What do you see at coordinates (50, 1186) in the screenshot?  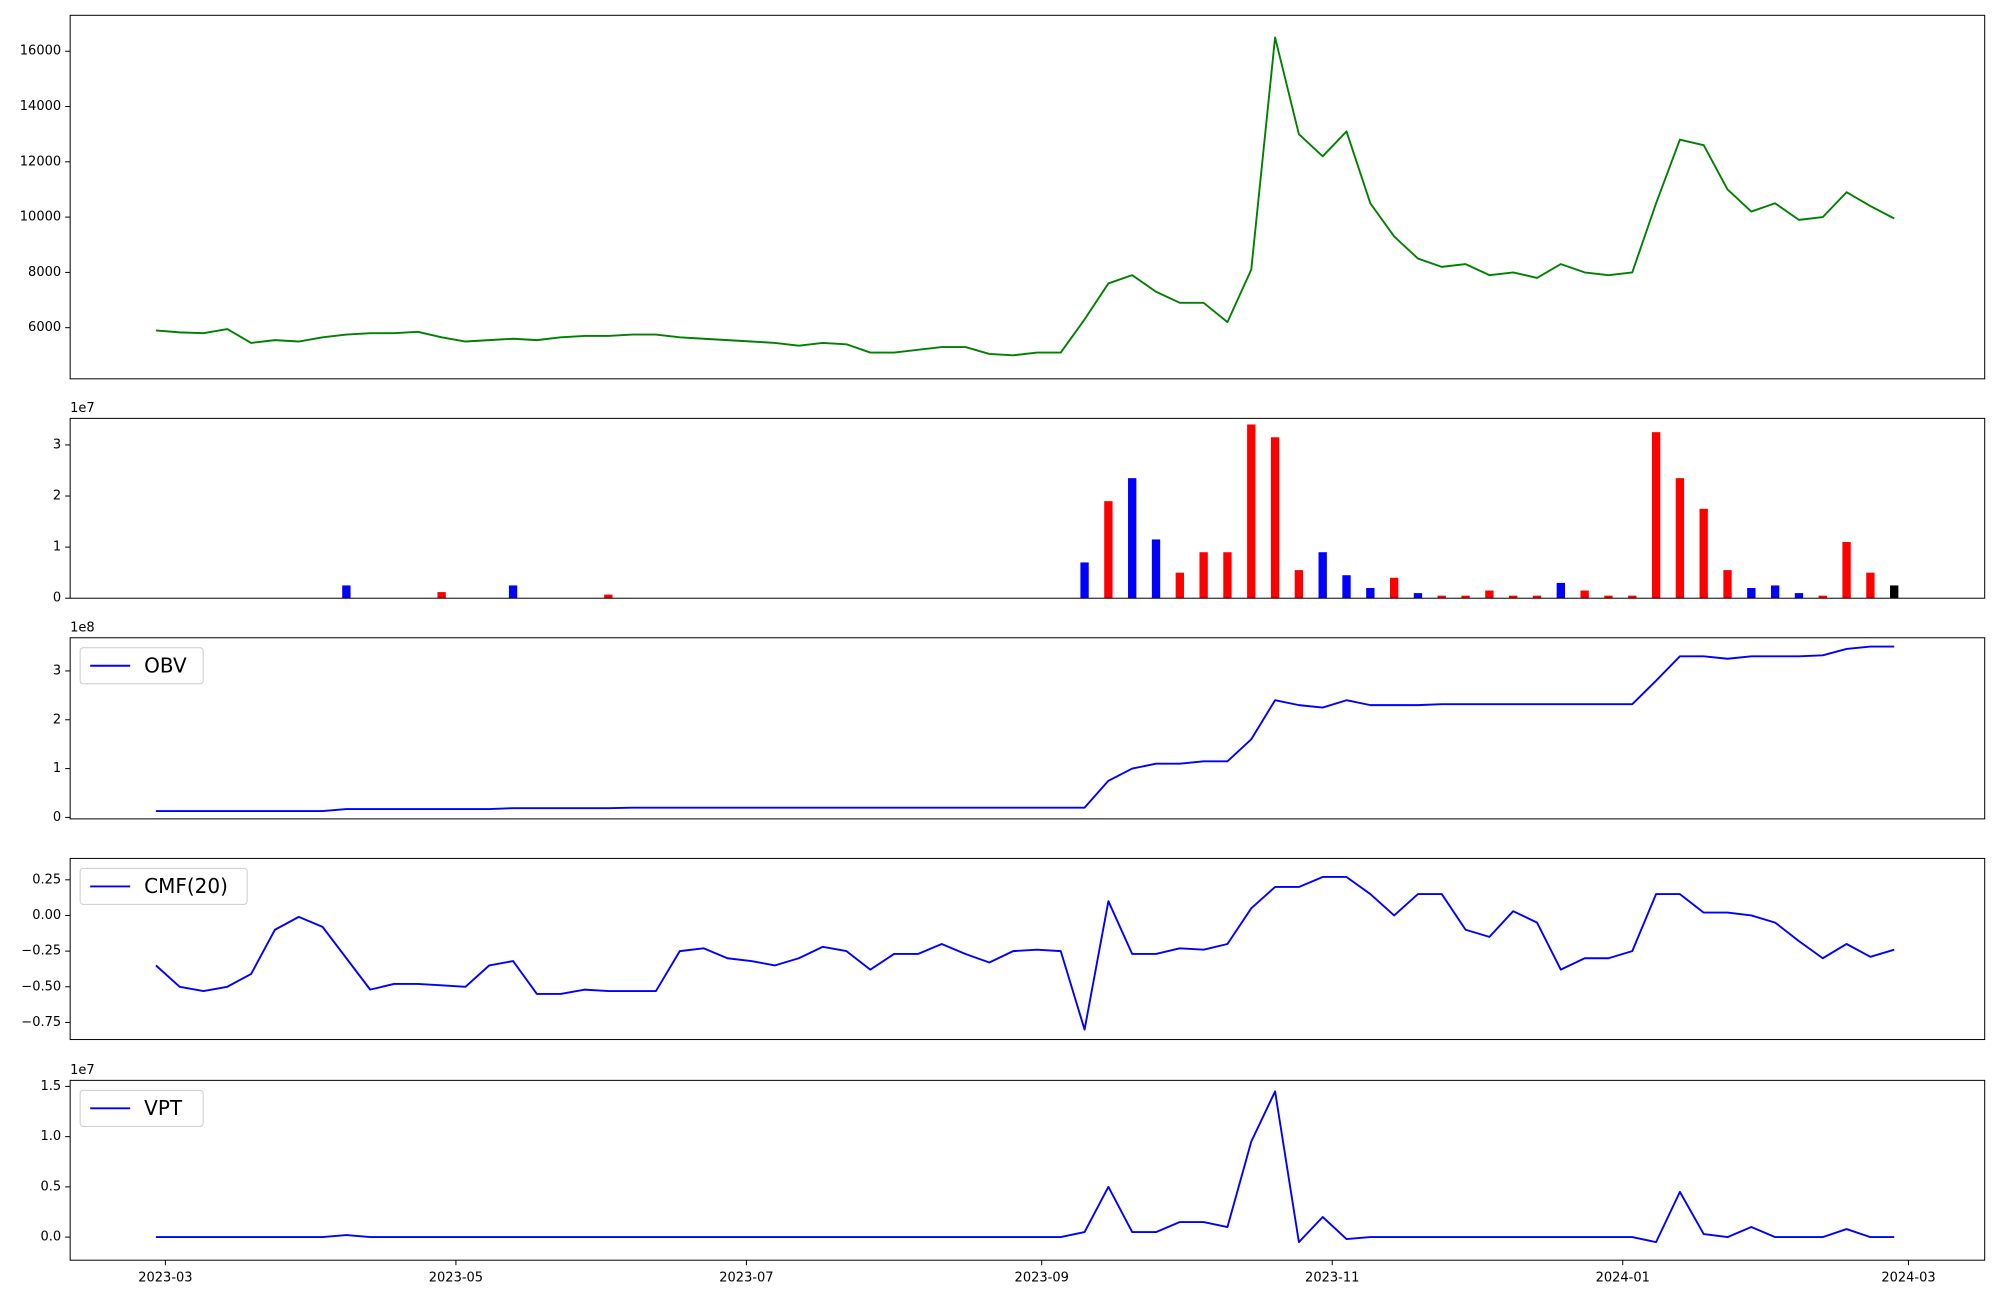 I see `y-tick-label: 0.5` at bounding box center [50, 1186].